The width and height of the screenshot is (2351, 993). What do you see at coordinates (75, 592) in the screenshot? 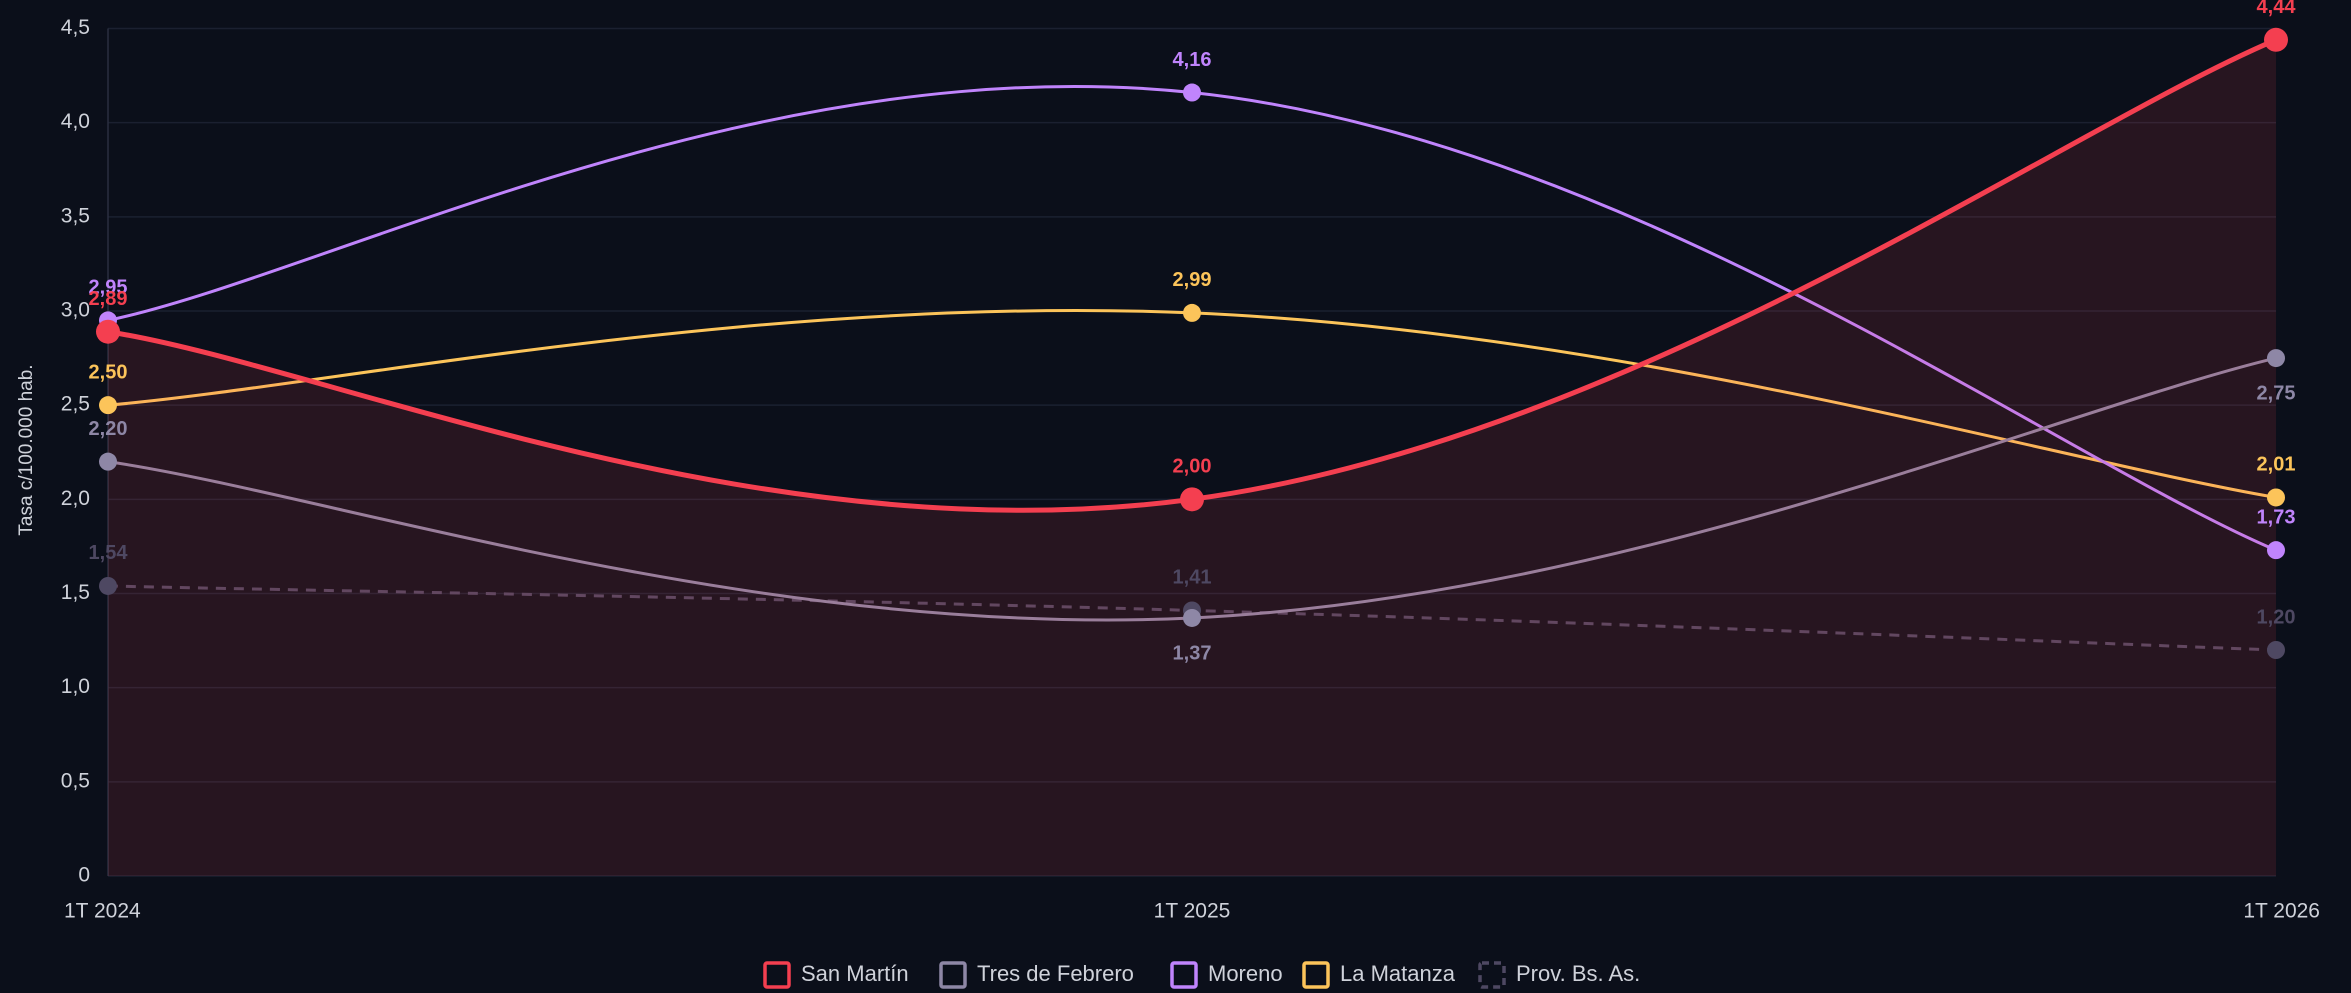
I see `y-tick-label: 1,5` at bounding box center [75, 592].